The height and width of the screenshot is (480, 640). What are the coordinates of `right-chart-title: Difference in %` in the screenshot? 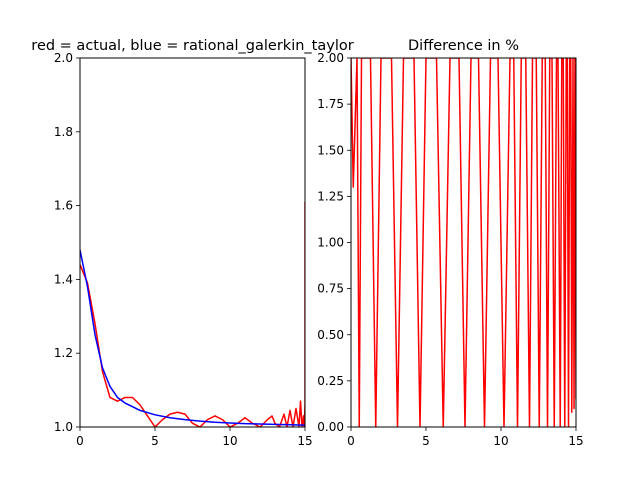 It's located at (463, 46).